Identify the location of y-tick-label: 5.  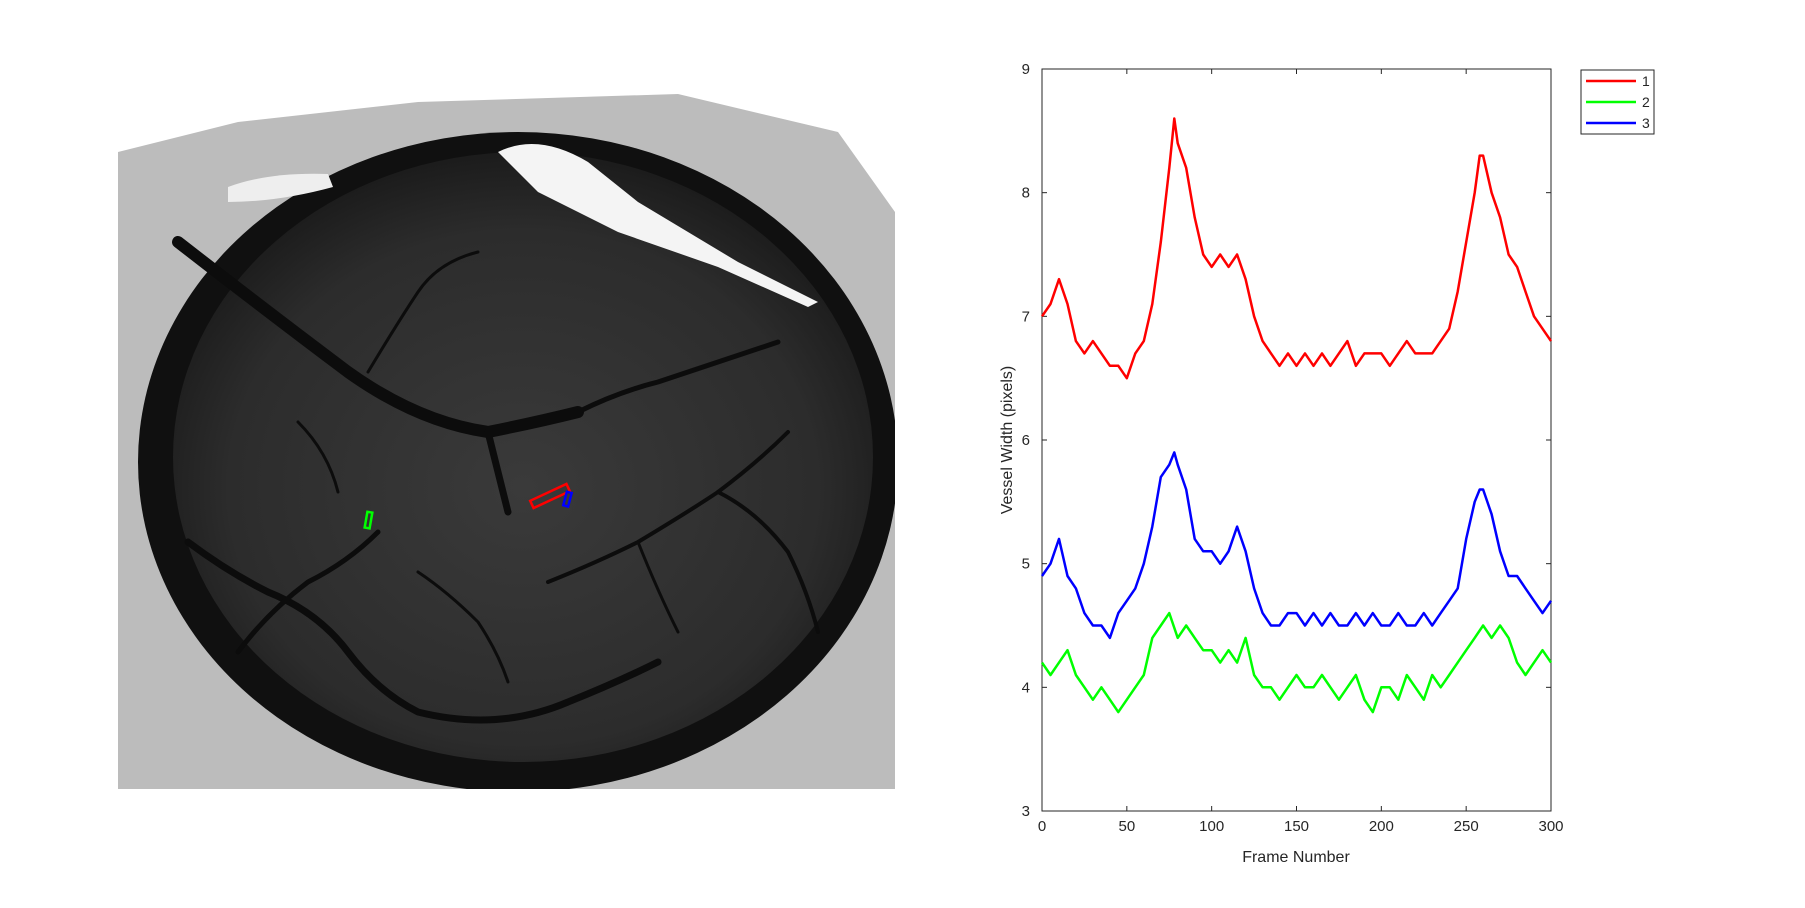
(1026, 564).